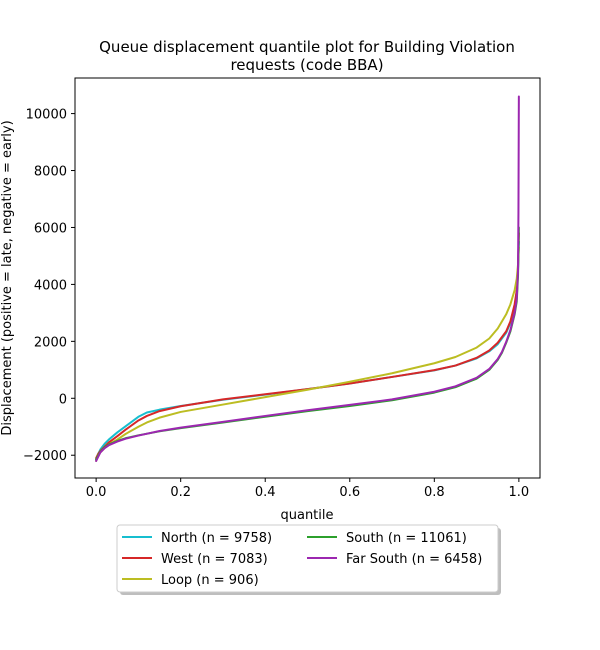 This screenshot has height=650, width=600. What do you see at coordinates (50, 342) in the screenshot?
I see `y-tick-label: 2000` at bounding box center [50, 342].